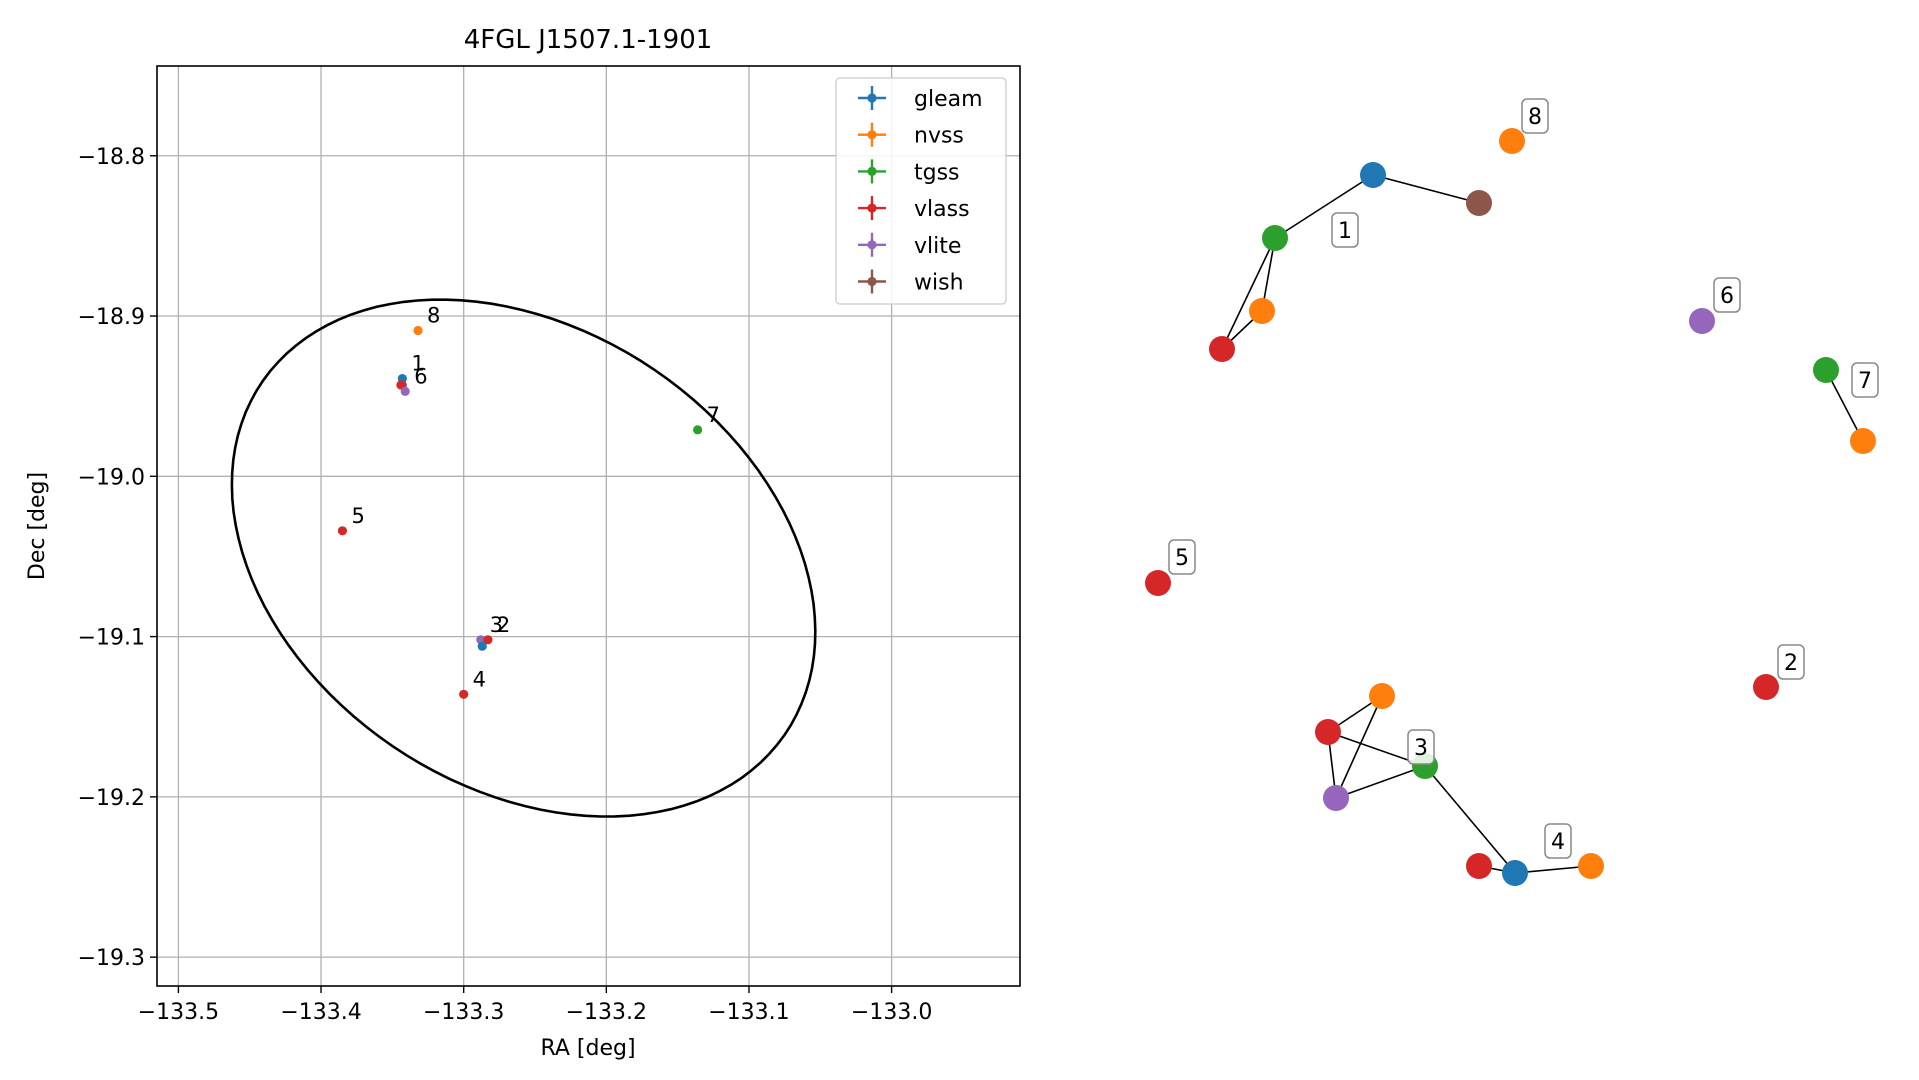 This screenshot has height=1080, width=1919. I want to click on network-label-text: 8, so click(1535, 117).